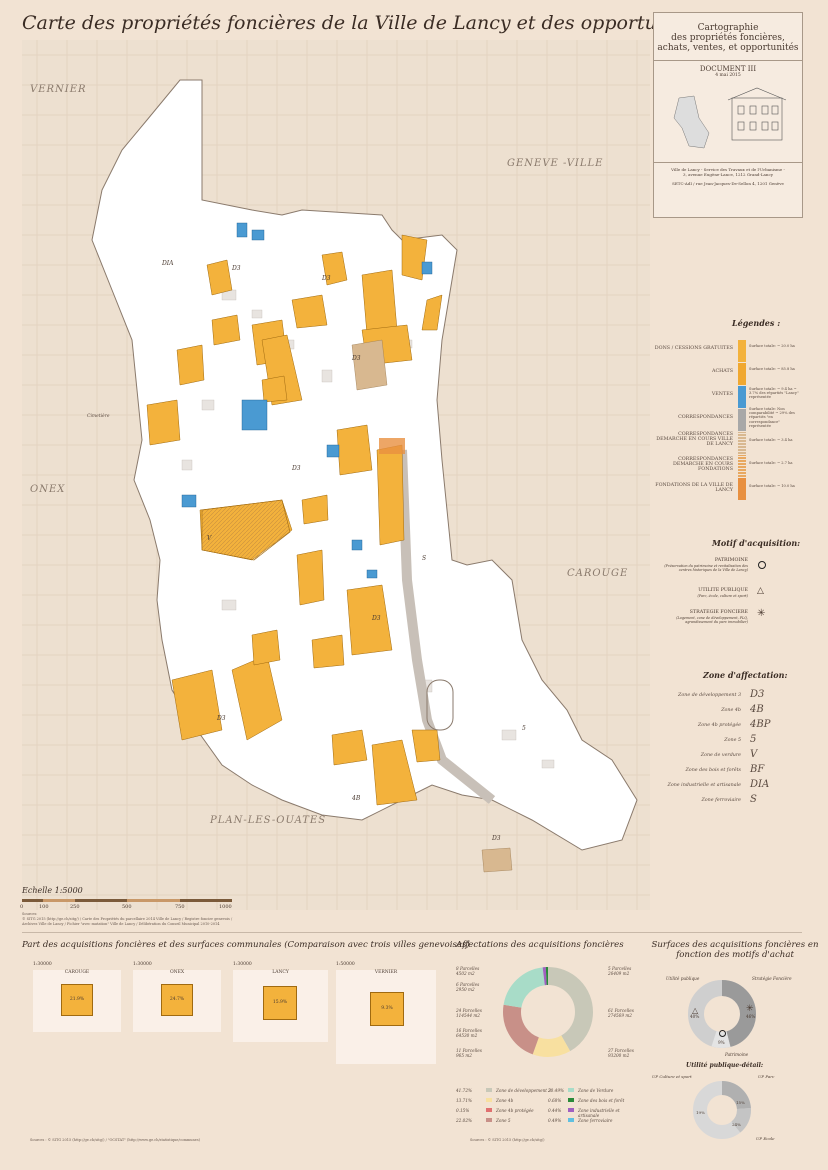 The height and width of the screenshot is (1170, 828). What do you see at coordinates (742, 489) in the screenshot?
I see `legend-swatch-fondations` at bounding box center [742, 489].